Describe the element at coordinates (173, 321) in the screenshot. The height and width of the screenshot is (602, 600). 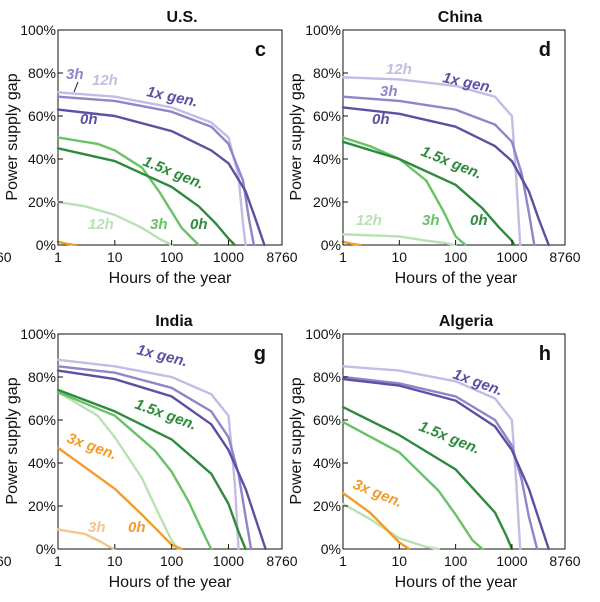
I see `panel-title: India` at that location.